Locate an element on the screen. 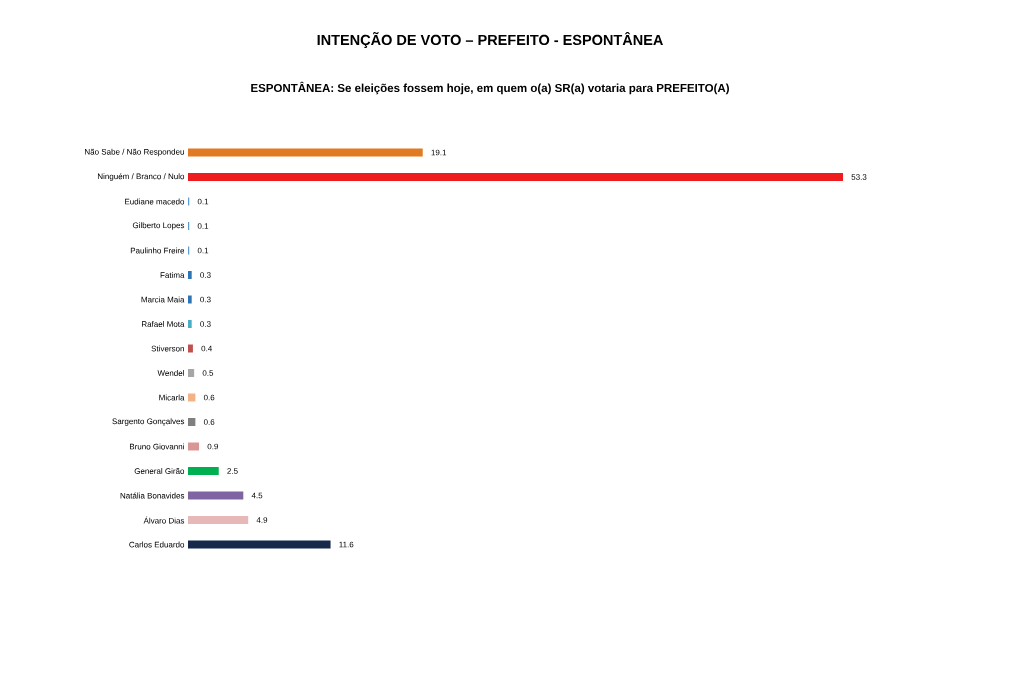 Image resolution: width=1024 pixels, height=690 pixels. y-tick-label: Natália Bonavides is located at coordinates (152, 495).